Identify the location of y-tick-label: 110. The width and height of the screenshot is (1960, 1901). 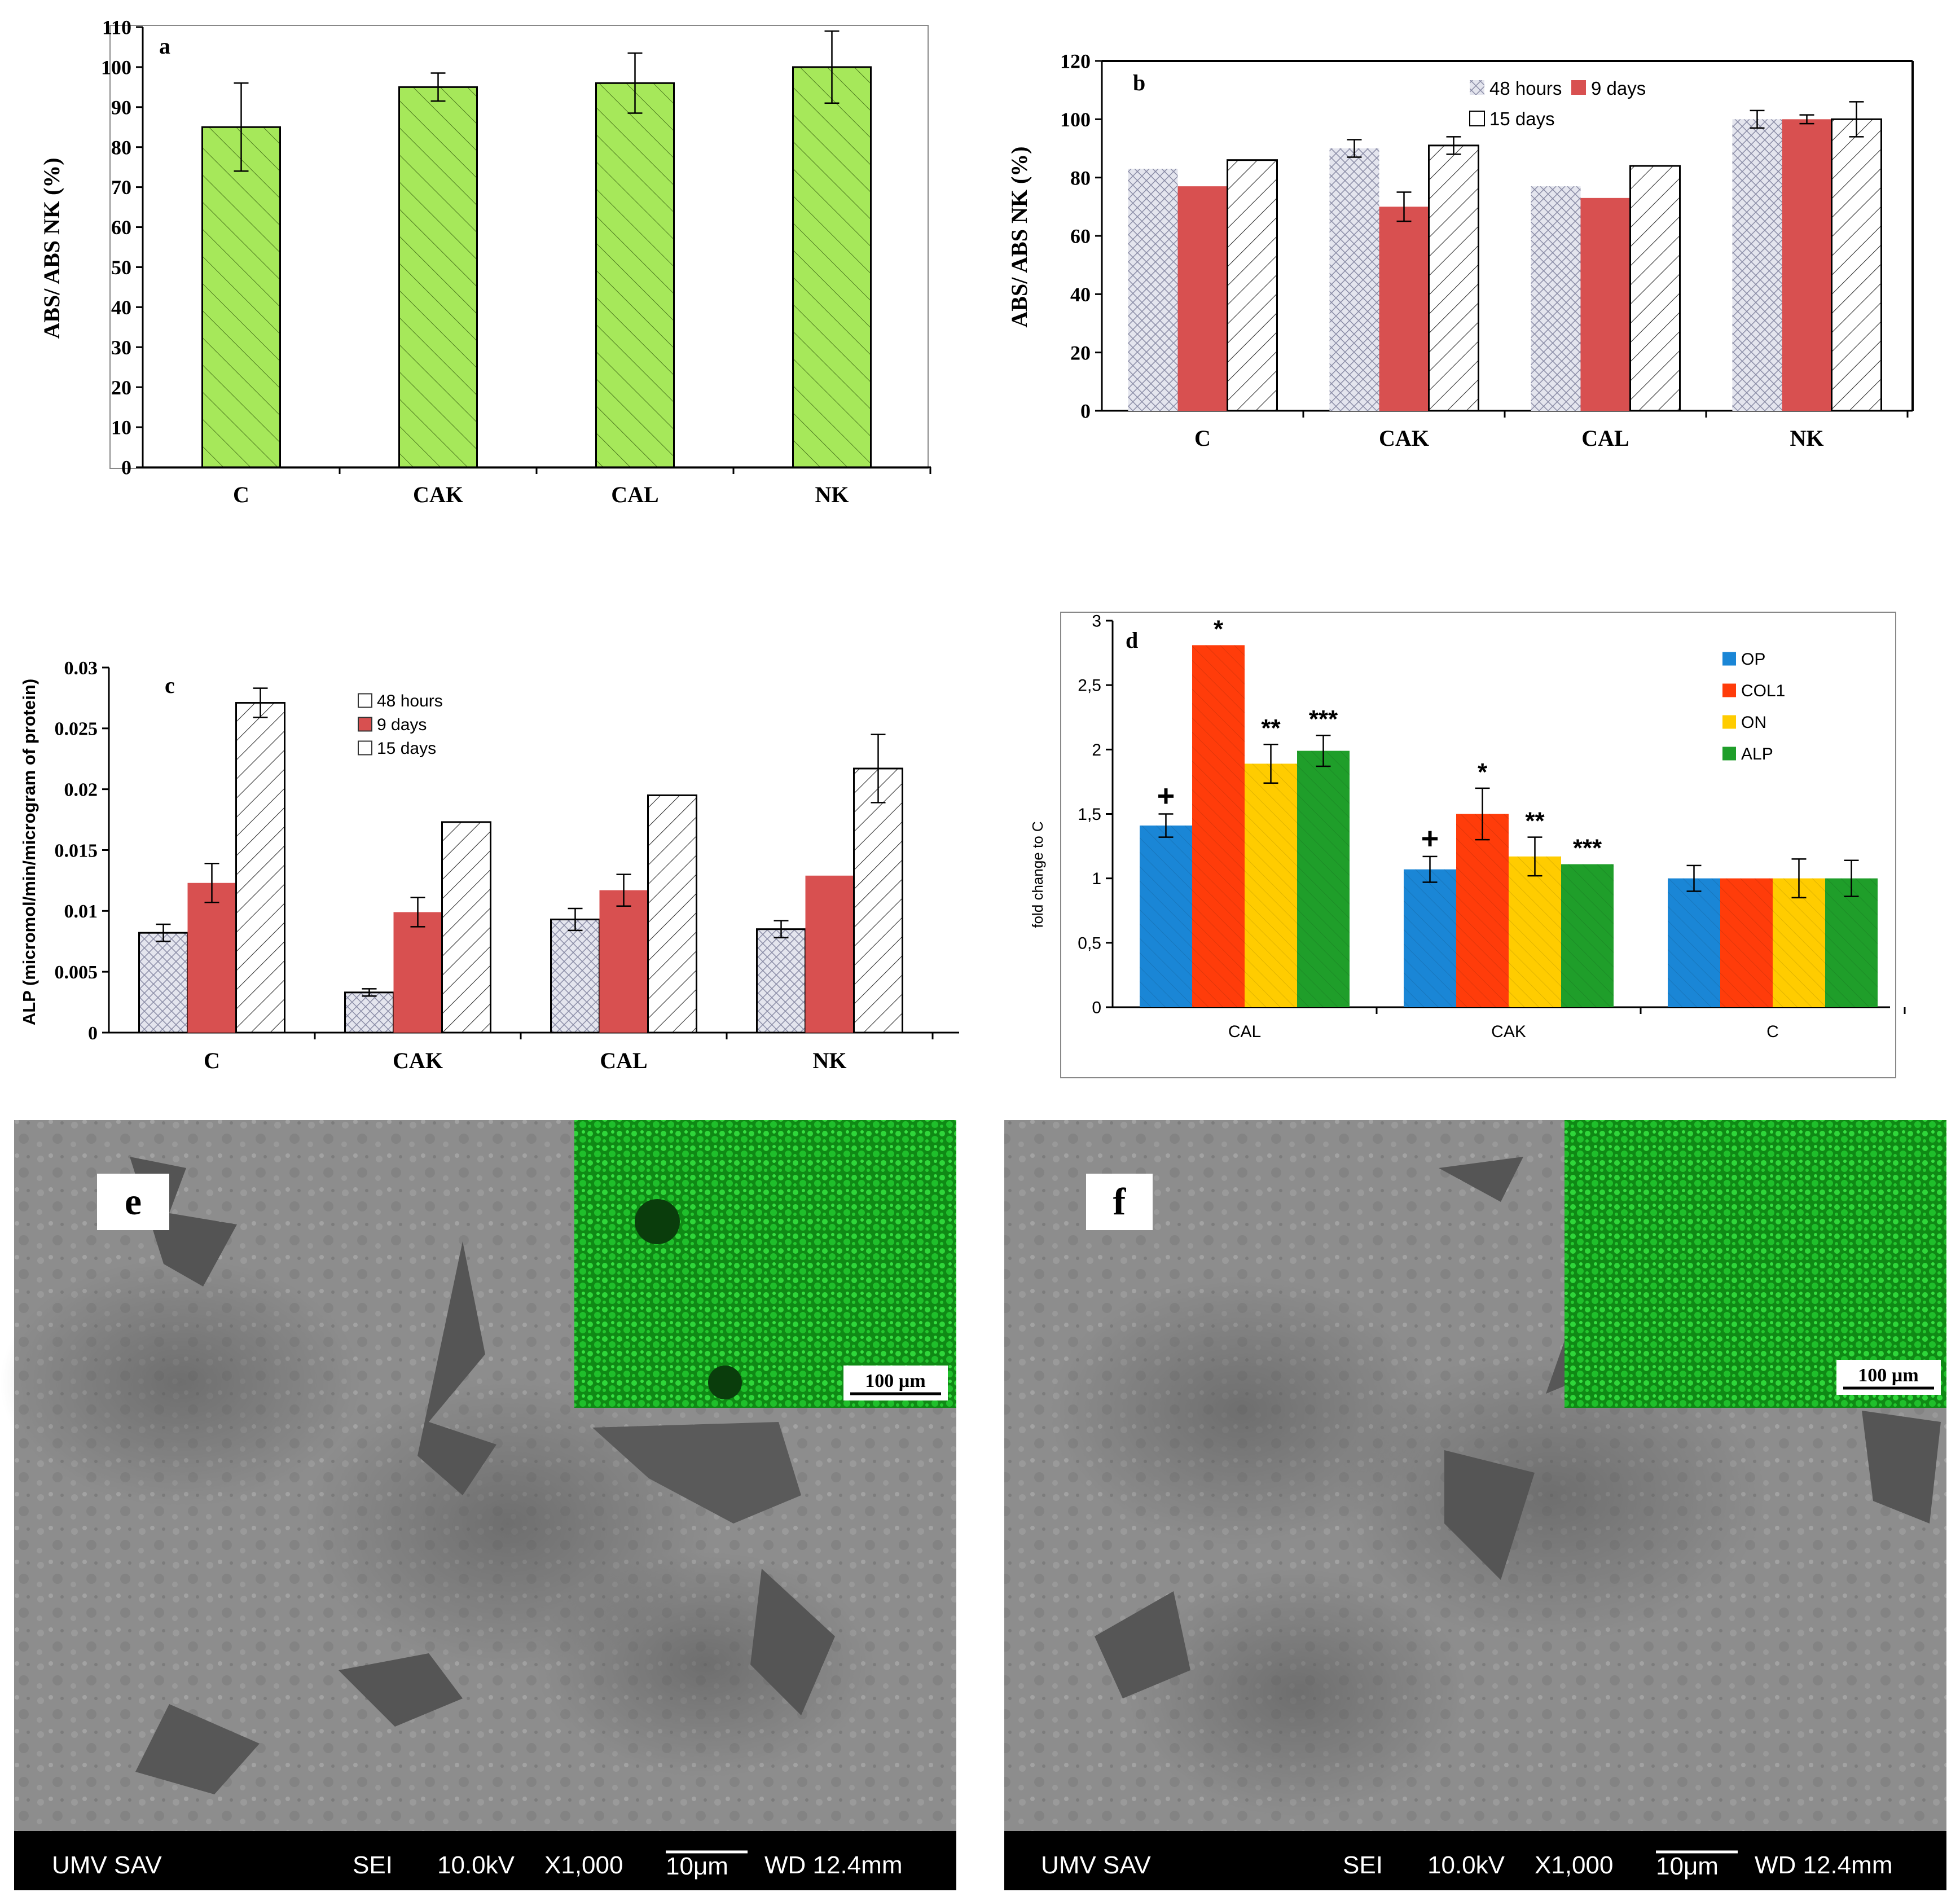
(116, 28).